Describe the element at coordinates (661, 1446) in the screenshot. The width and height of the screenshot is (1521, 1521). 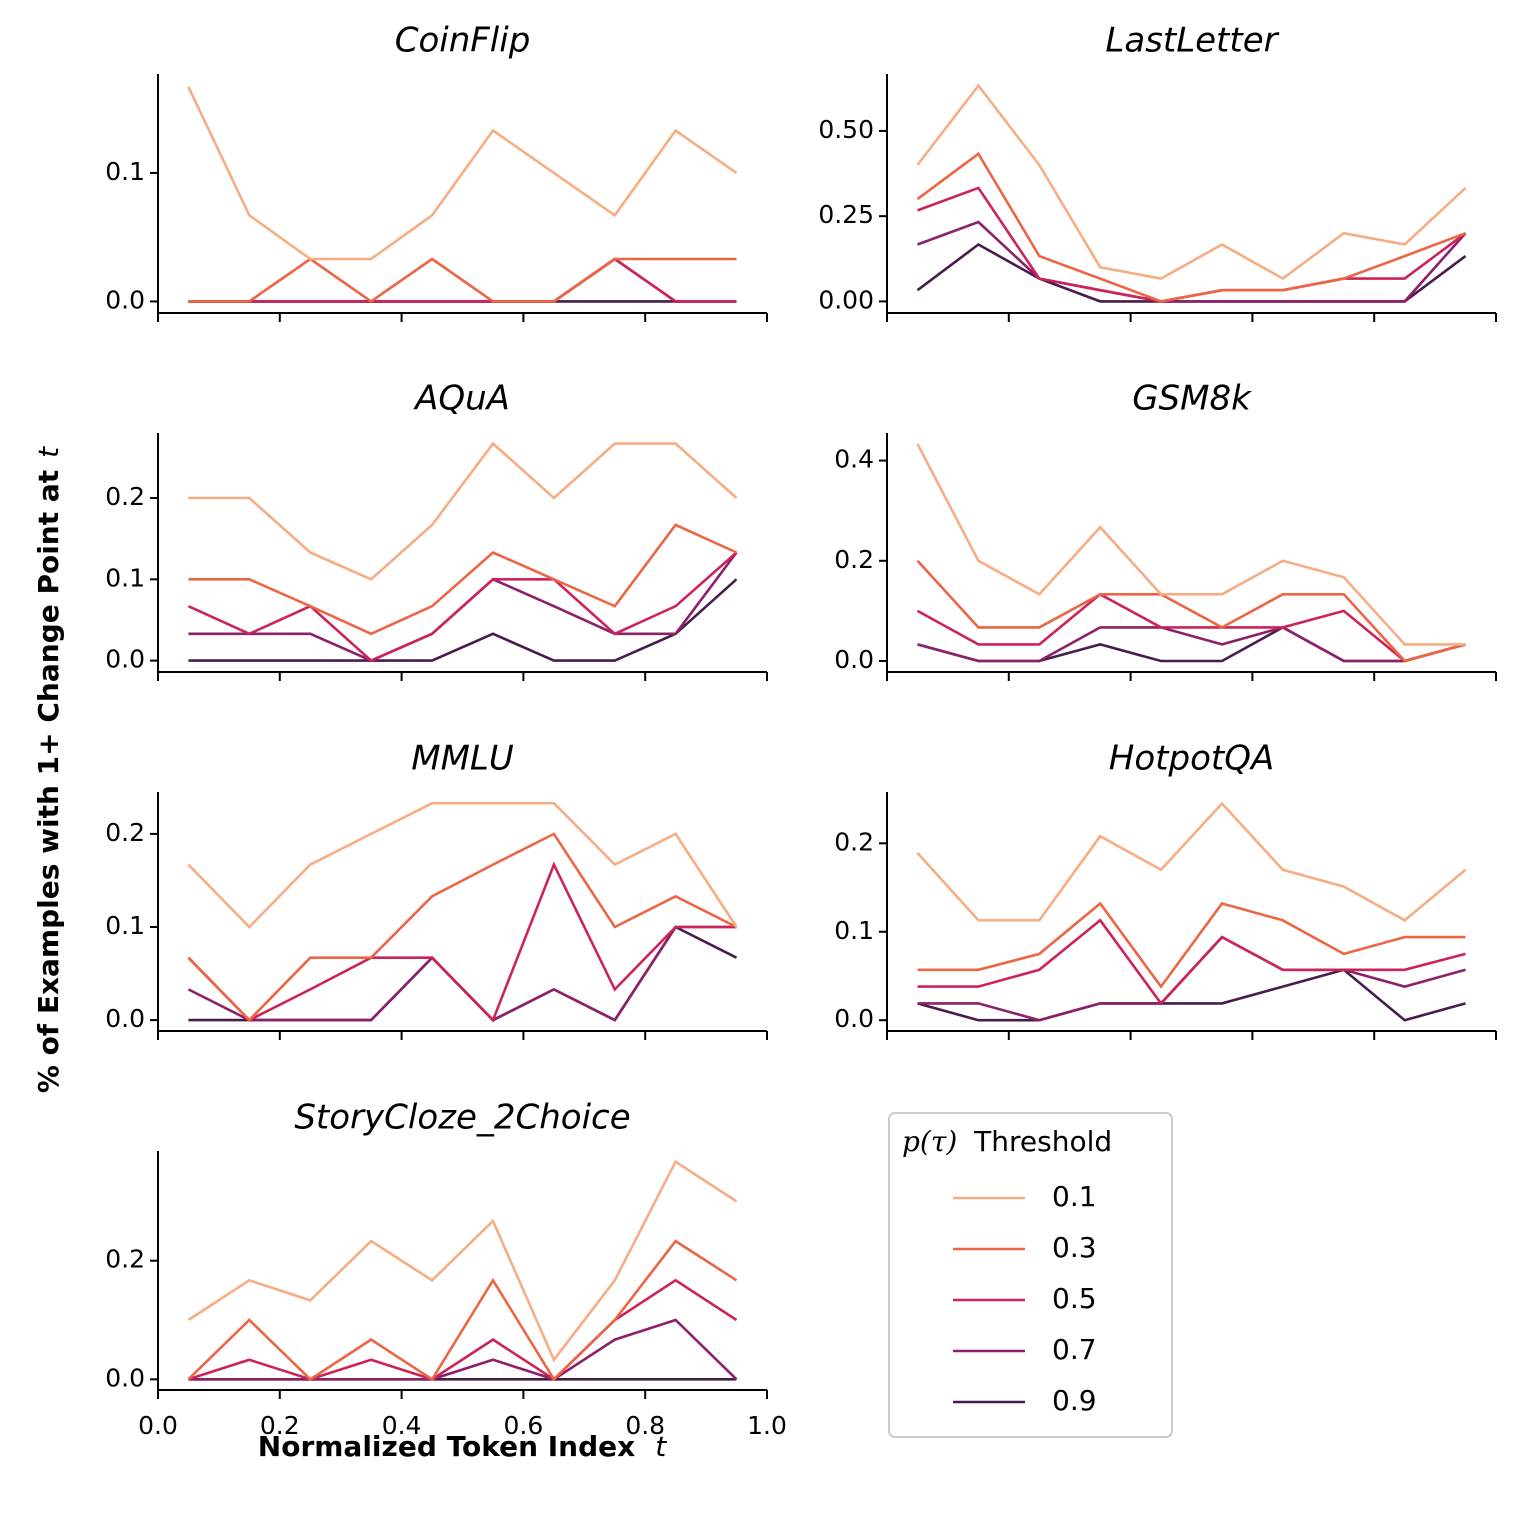
I see `x-axis-label-var: t` at that location.